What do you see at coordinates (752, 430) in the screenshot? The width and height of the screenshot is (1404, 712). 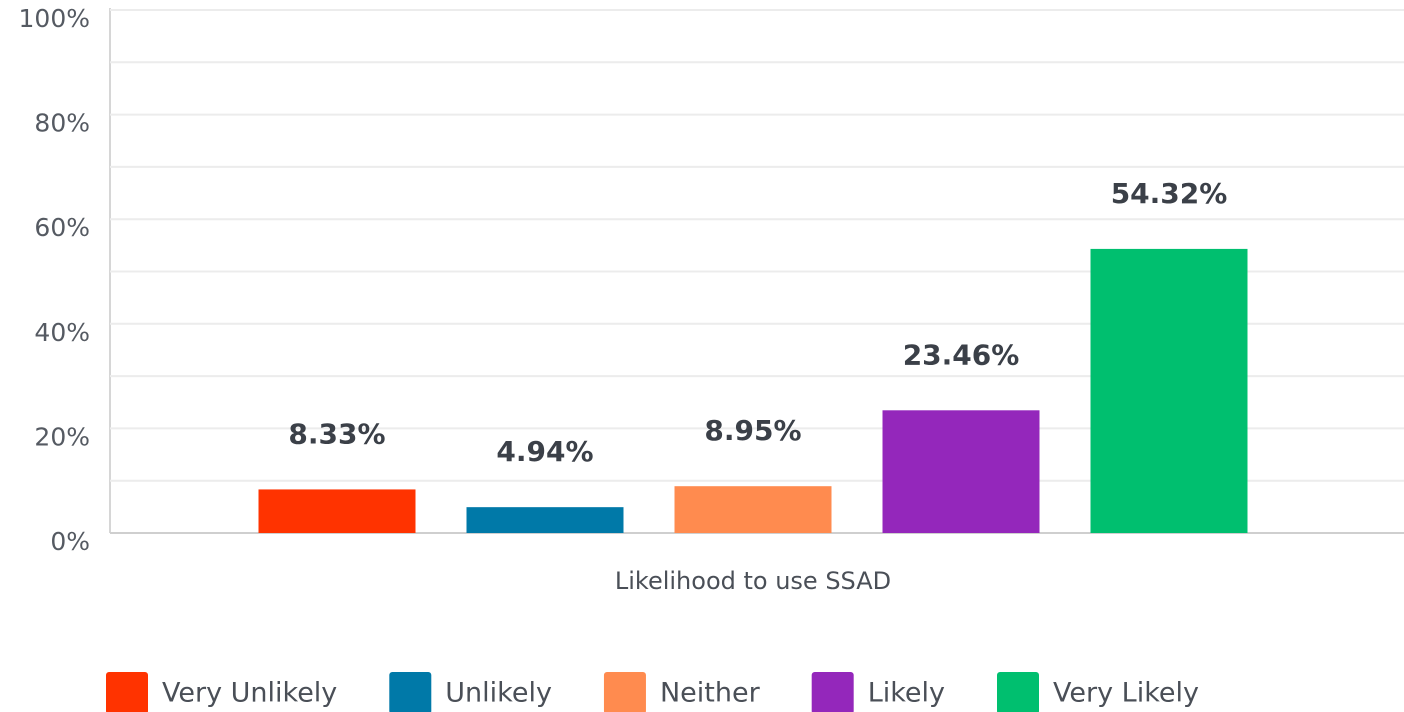 I see `value-label: 8.95%` at bounding box center [752, 430].